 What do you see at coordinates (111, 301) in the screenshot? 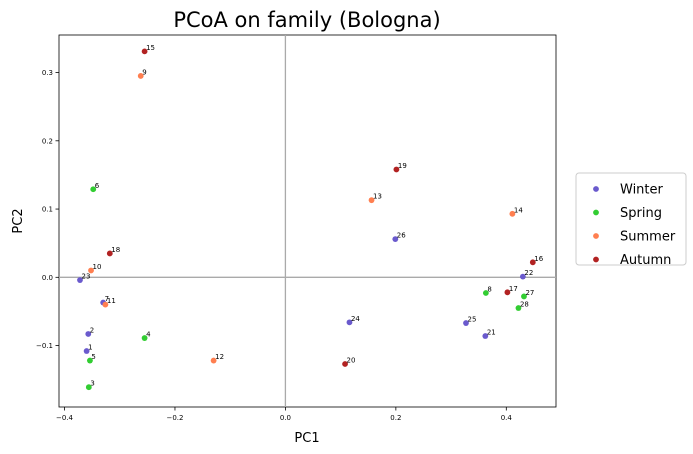
I see `point-label-11: 11` at bounding box center [111, 301].